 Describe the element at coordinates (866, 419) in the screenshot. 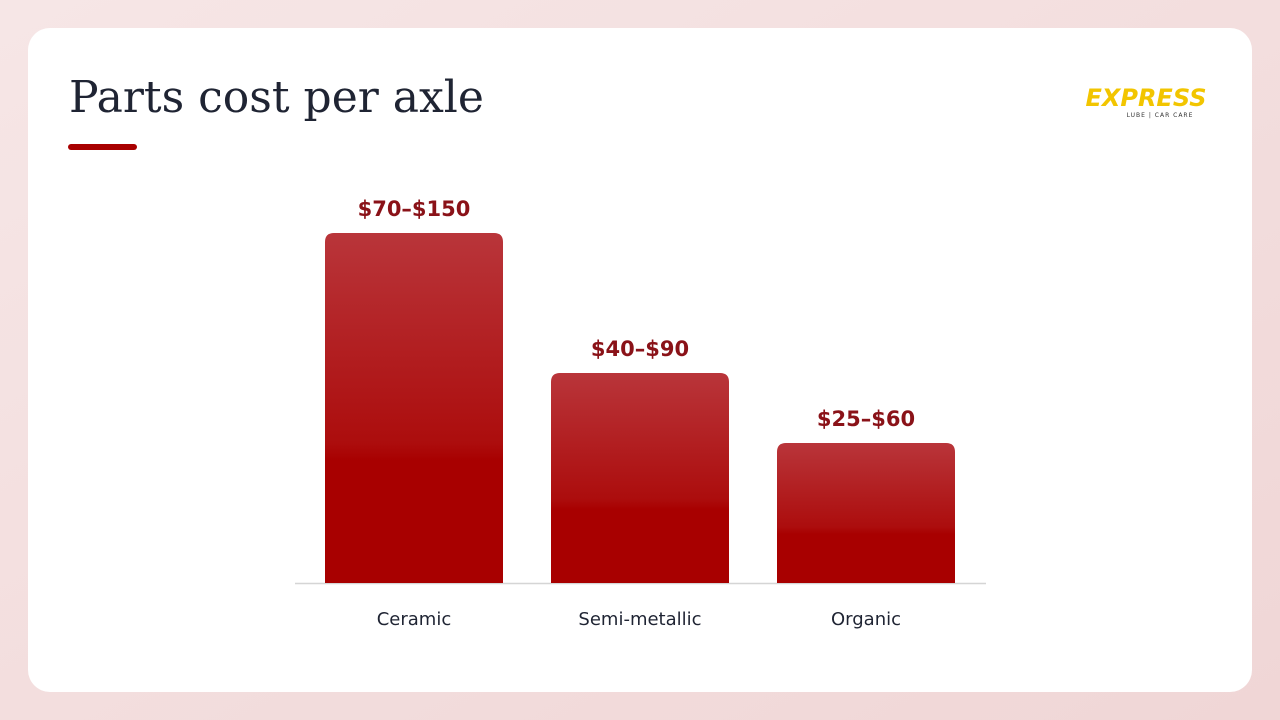

I see `value-label: $25–$60` at that location.